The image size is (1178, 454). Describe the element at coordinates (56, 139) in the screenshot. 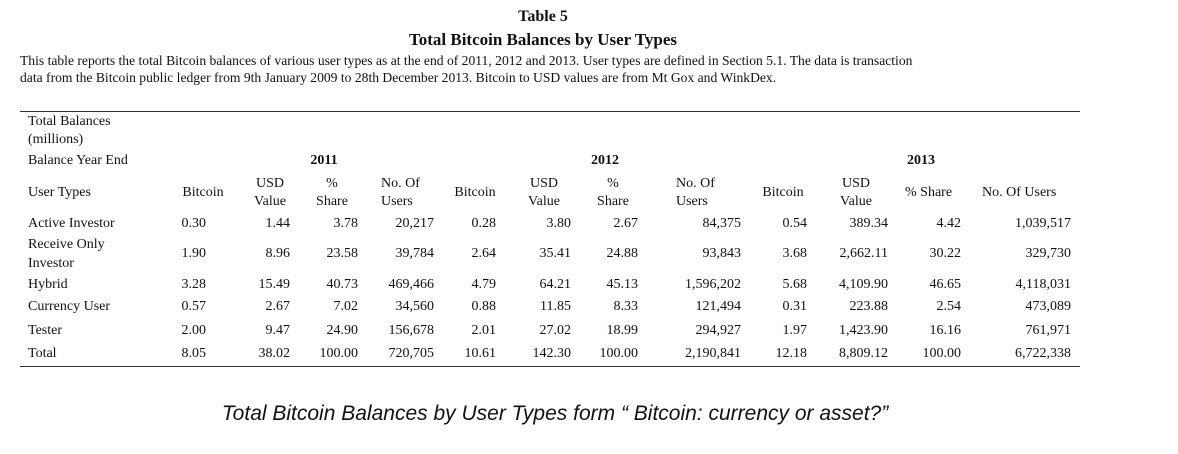

I see `header-millions: (millions)` at that location.